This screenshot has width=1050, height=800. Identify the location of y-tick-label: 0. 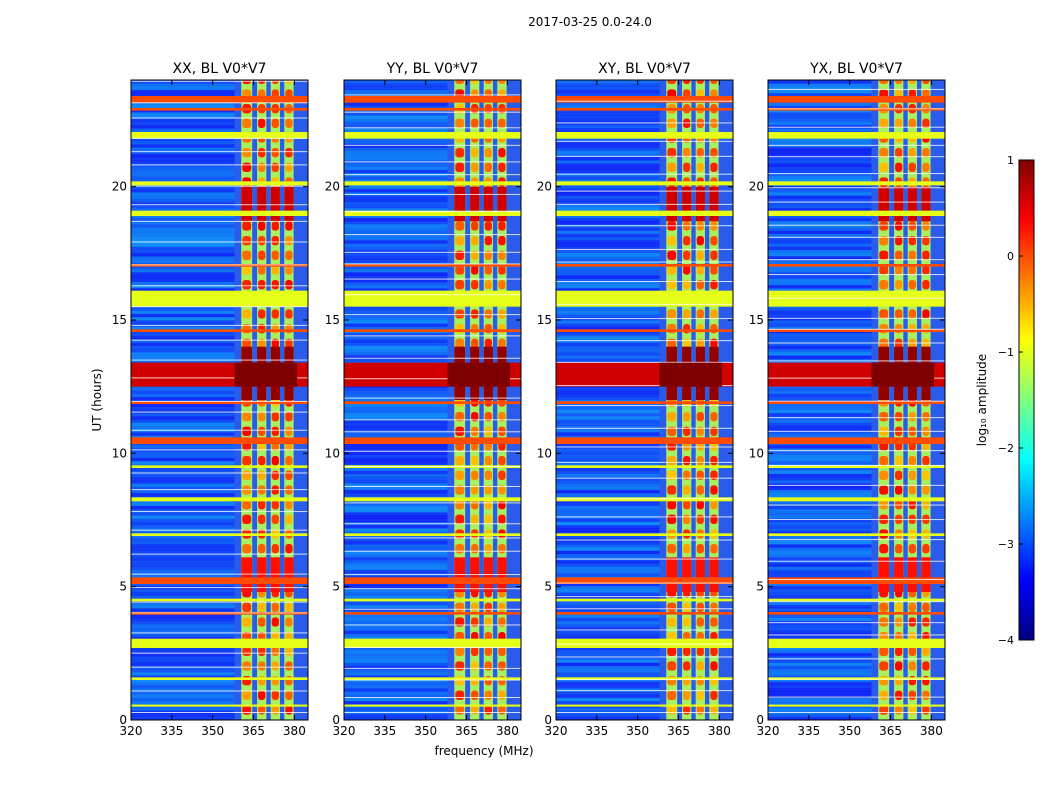
(123, 720).